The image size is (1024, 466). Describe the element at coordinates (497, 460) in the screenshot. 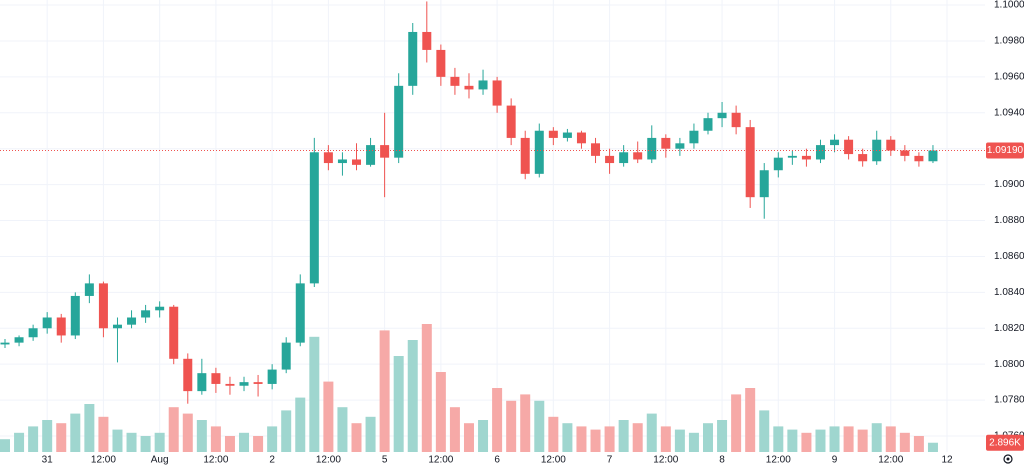

I see `x-tick-label: 6` at that location.